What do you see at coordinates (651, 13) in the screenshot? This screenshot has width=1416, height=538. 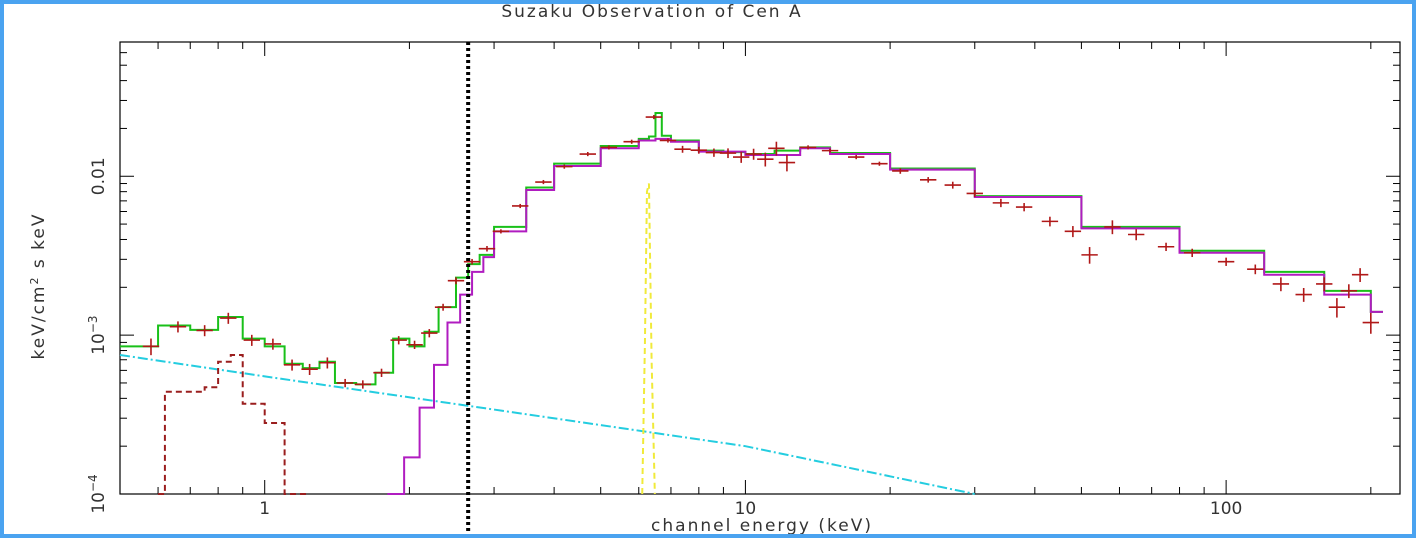 I see `chart-title: Suzaku Observation of Cen A` at bounding box center [651, 13].